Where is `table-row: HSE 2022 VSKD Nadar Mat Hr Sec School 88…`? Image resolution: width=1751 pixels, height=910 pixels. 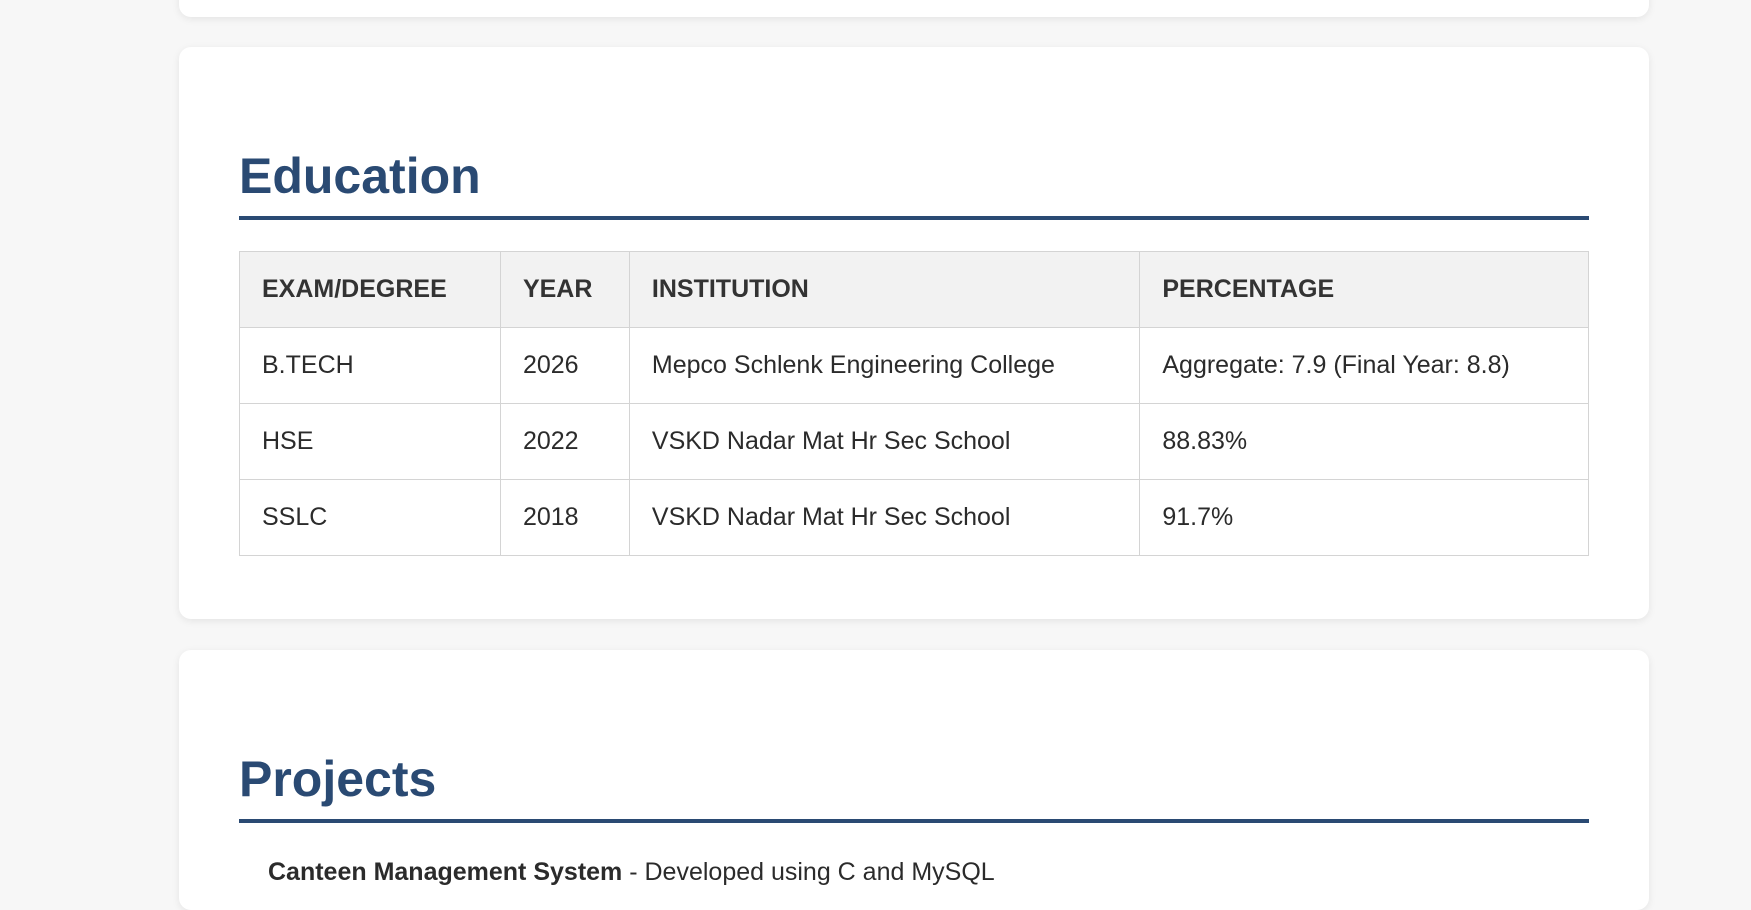
table-row: HSE 2022 VSKD Nadar Mat Hr Sec School 88… is located at coordinates (914, 441).